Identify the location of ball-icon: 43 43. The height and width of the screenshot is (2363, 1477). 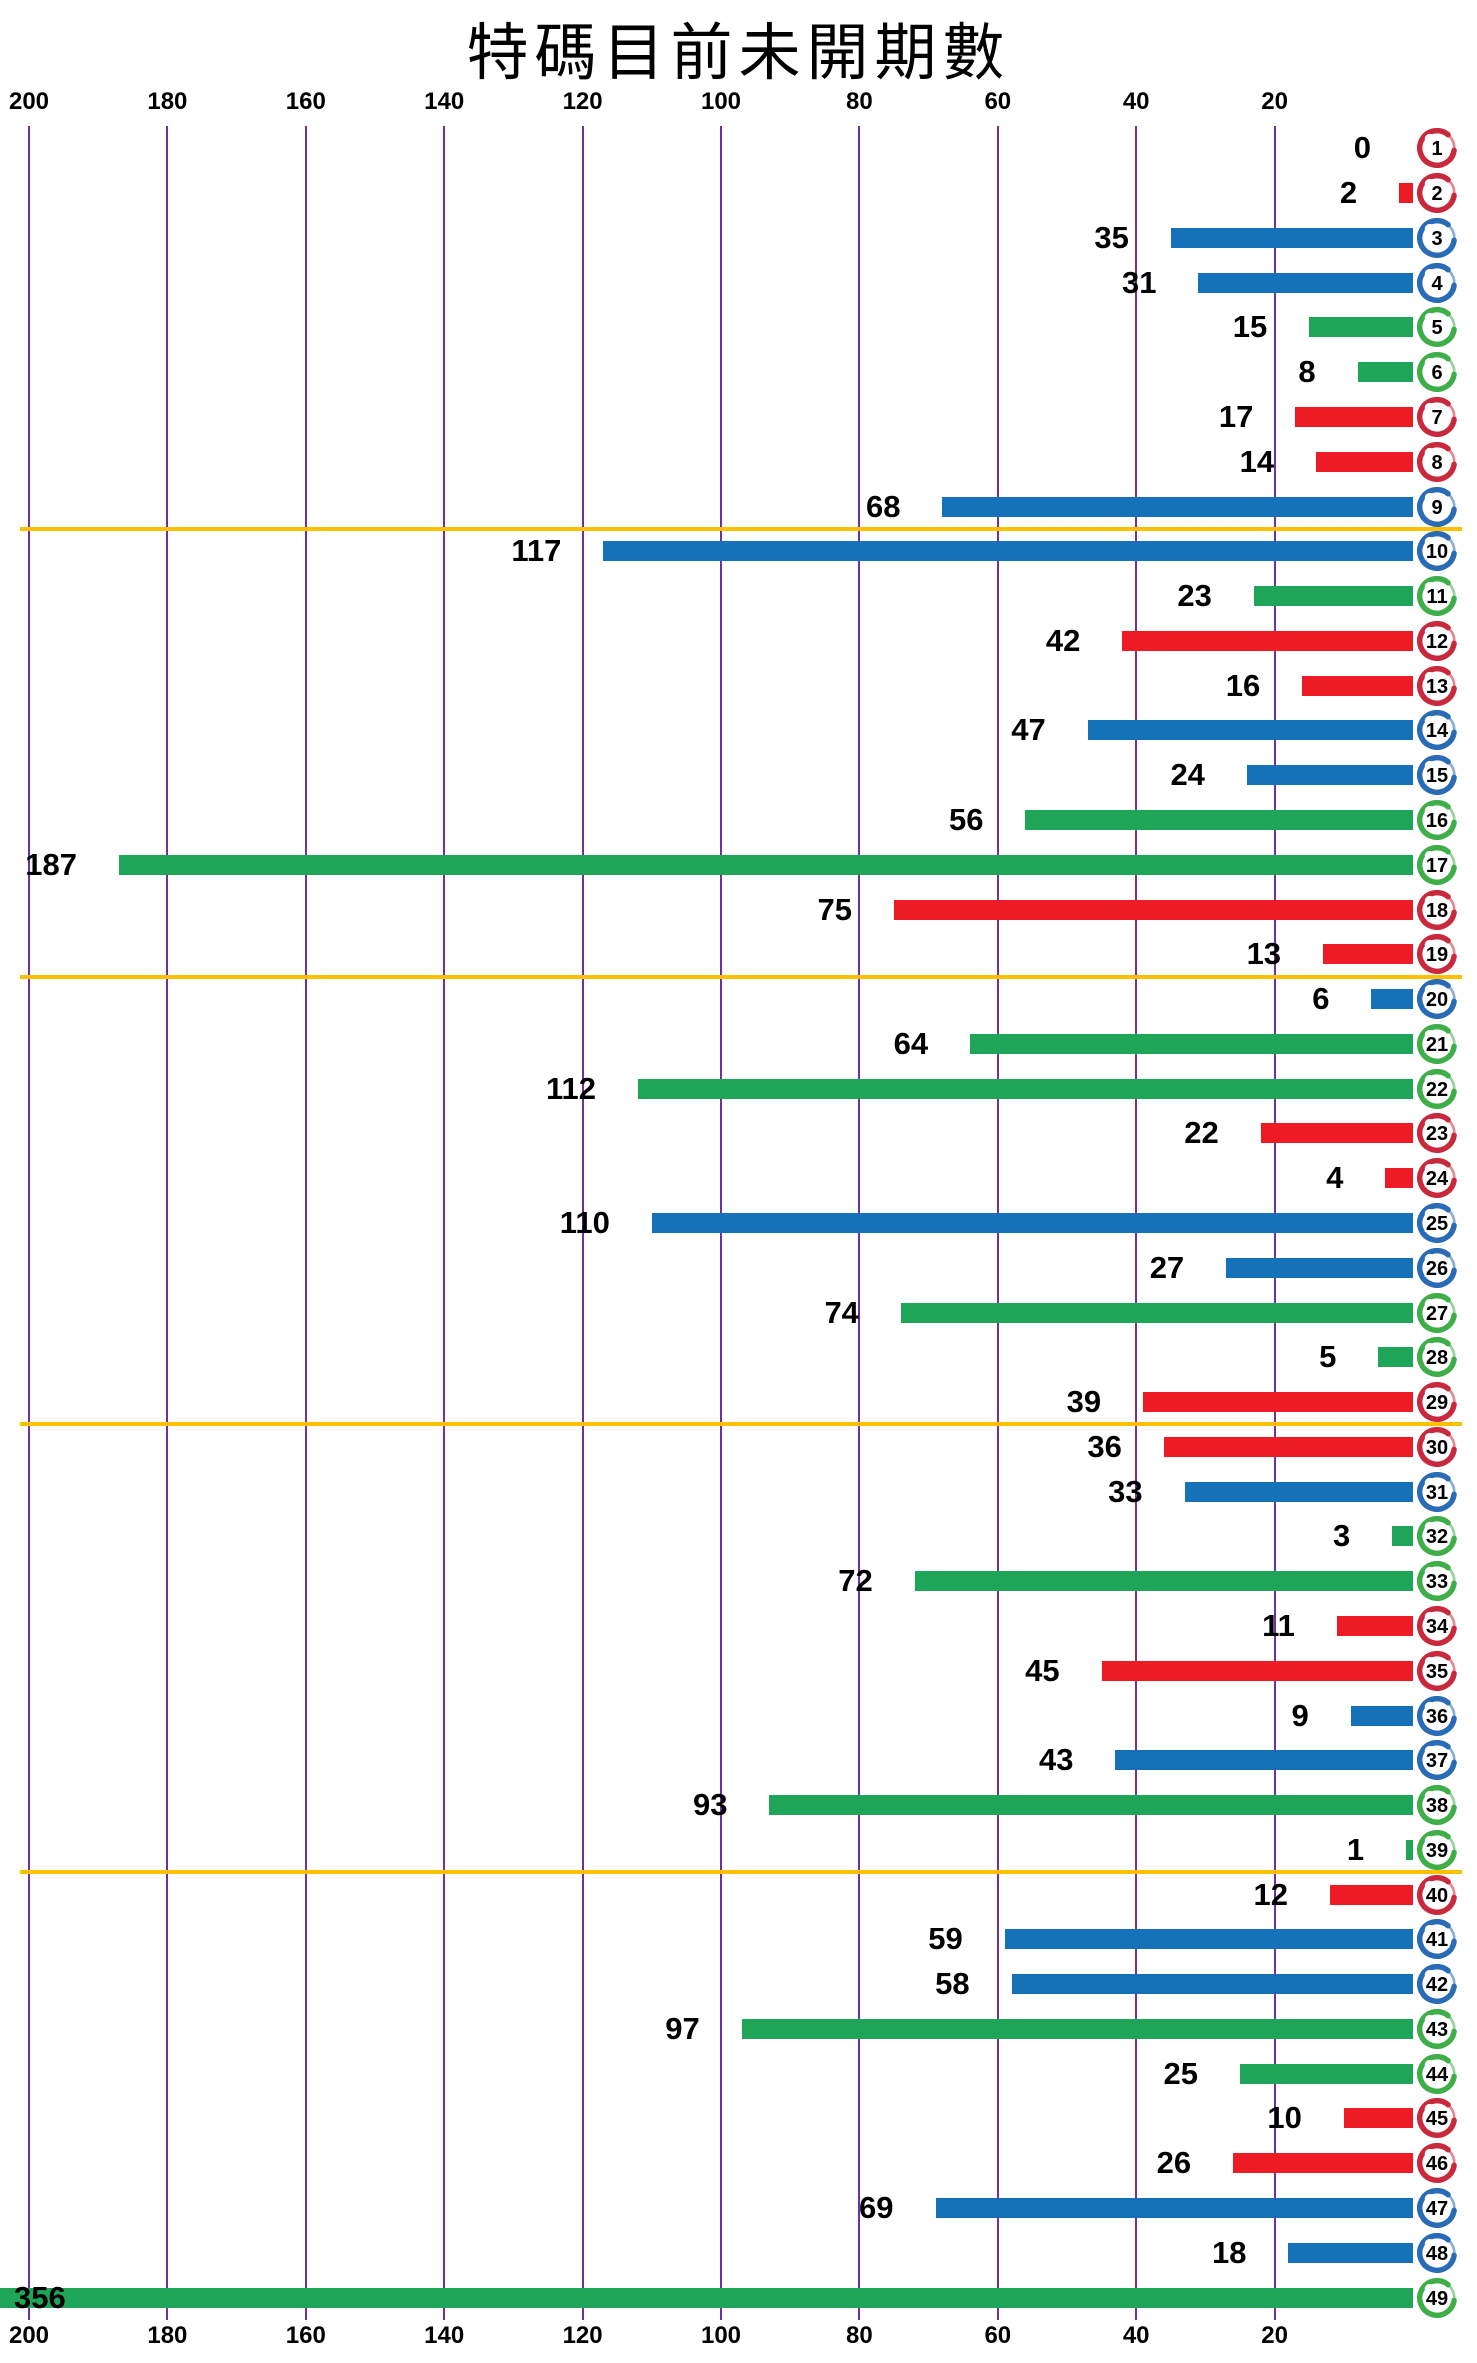
(1437, 2028).